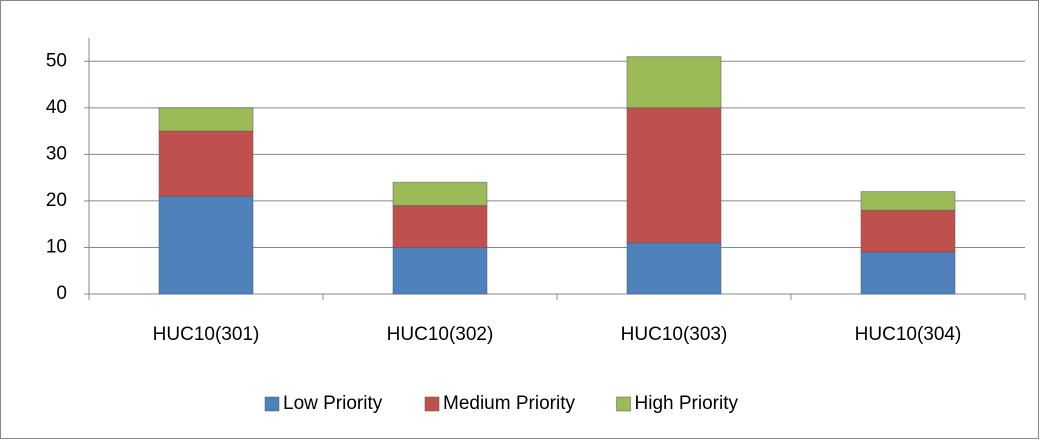 This screenshot has width=1040, height=445. What do you see at coordinates (56, 200) in the screenshot?
I see `y-tick-label: 20` at bounding box center [56, 200].